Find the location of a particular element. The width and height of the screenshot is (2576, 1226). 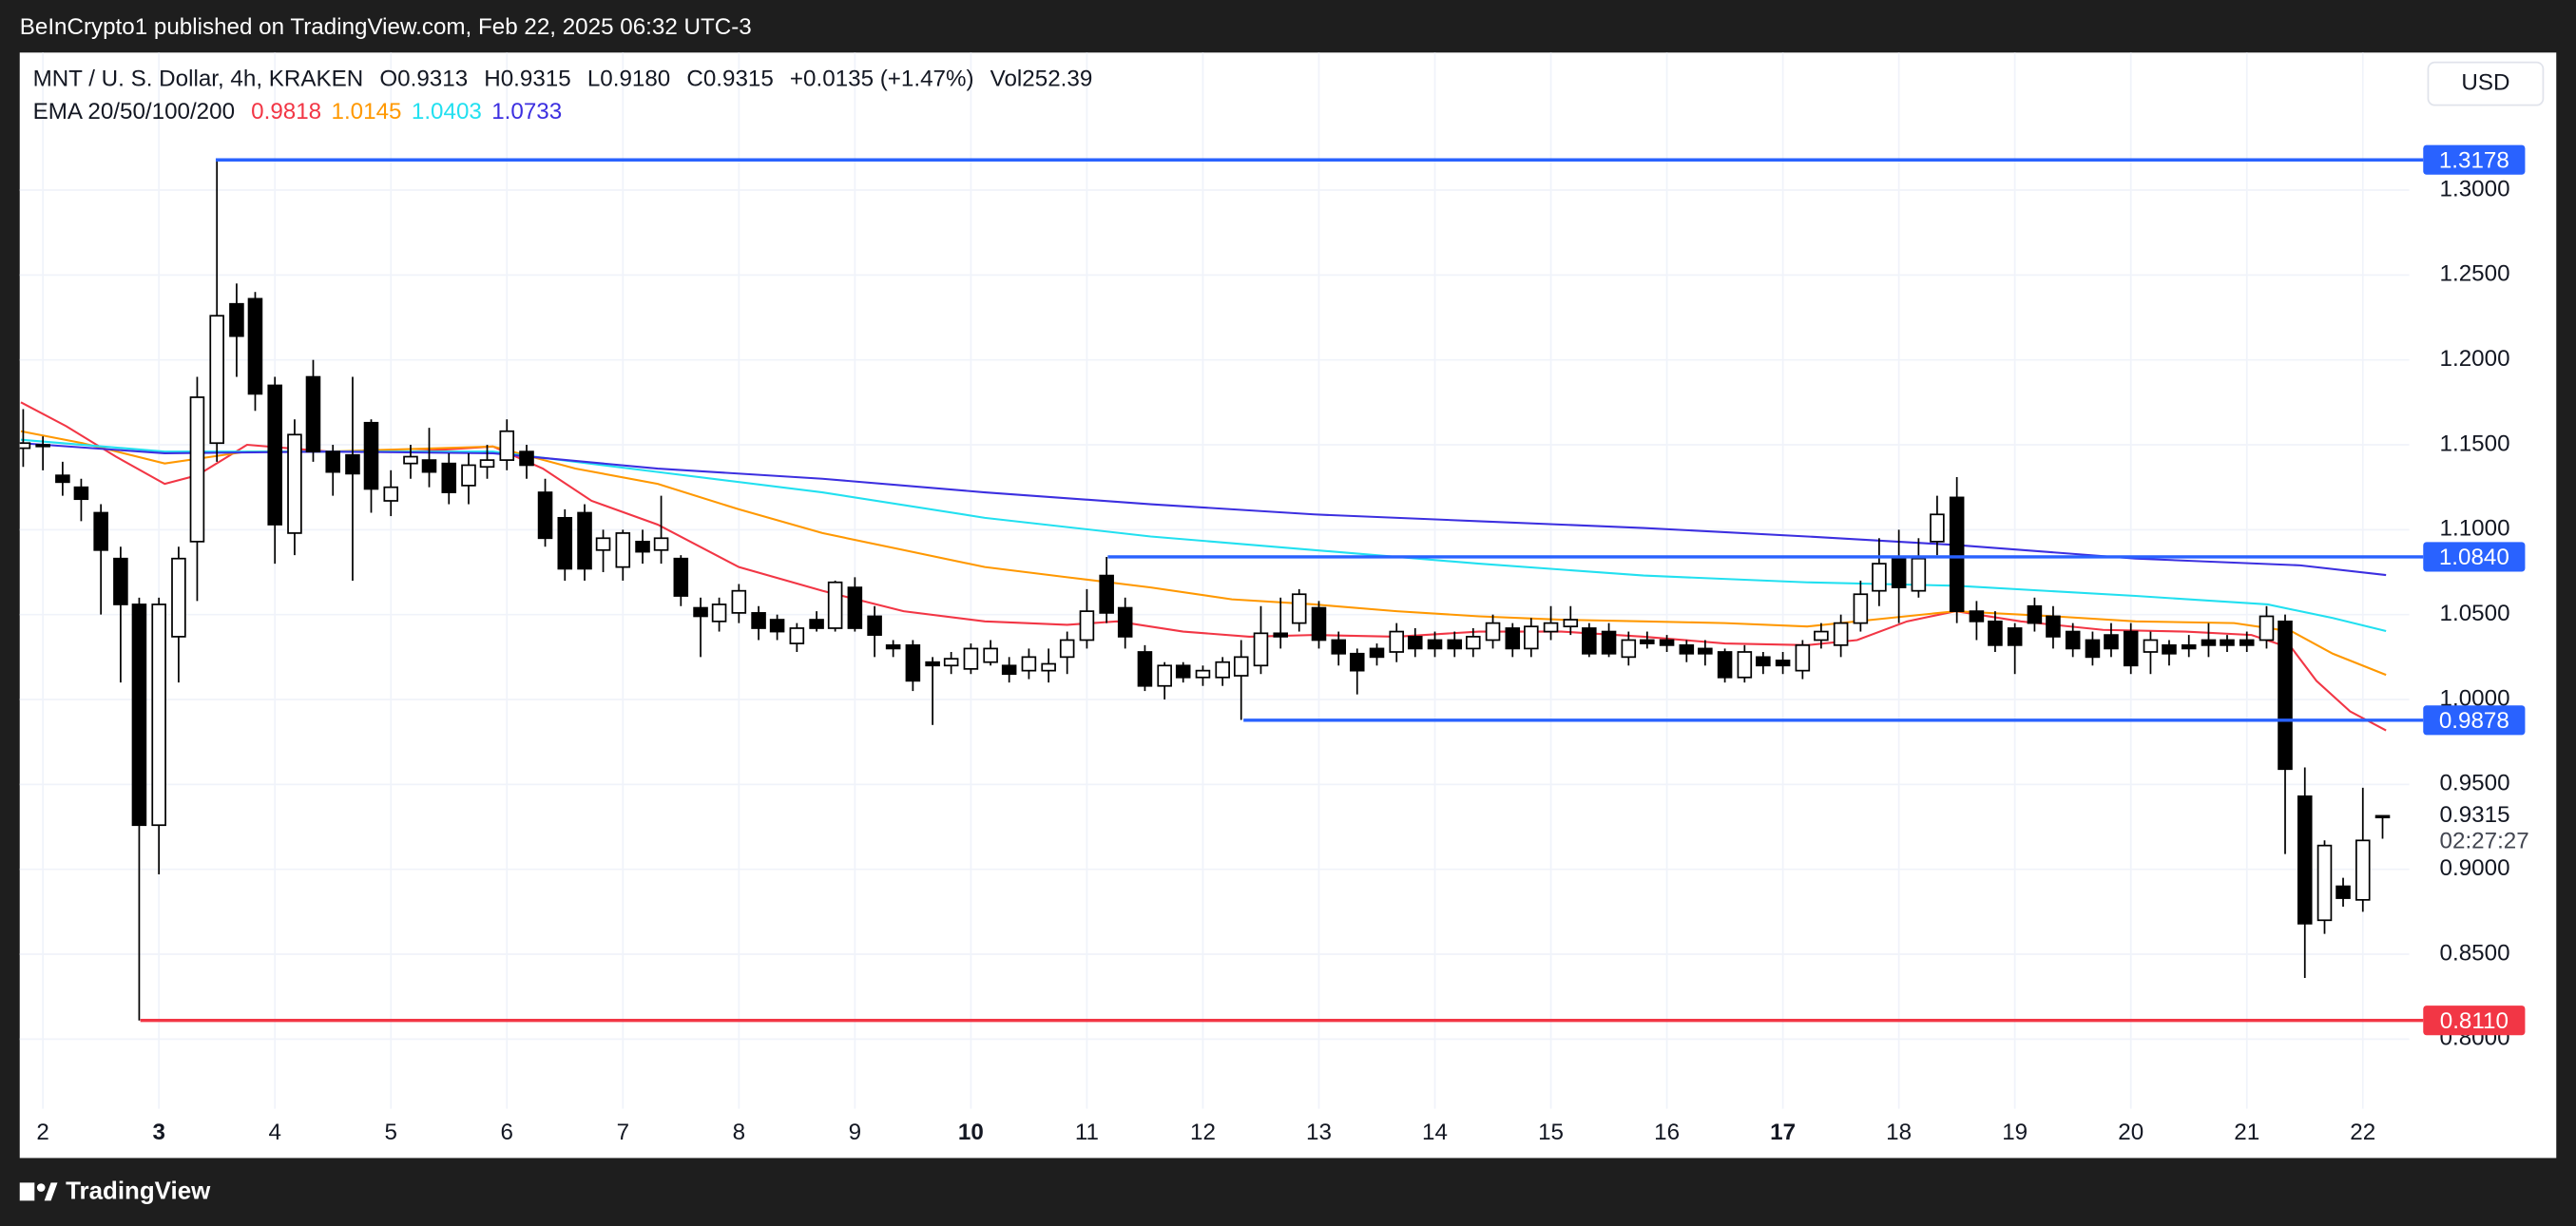

x-tick-label: 12 is located at coordinates (1203, 1133).